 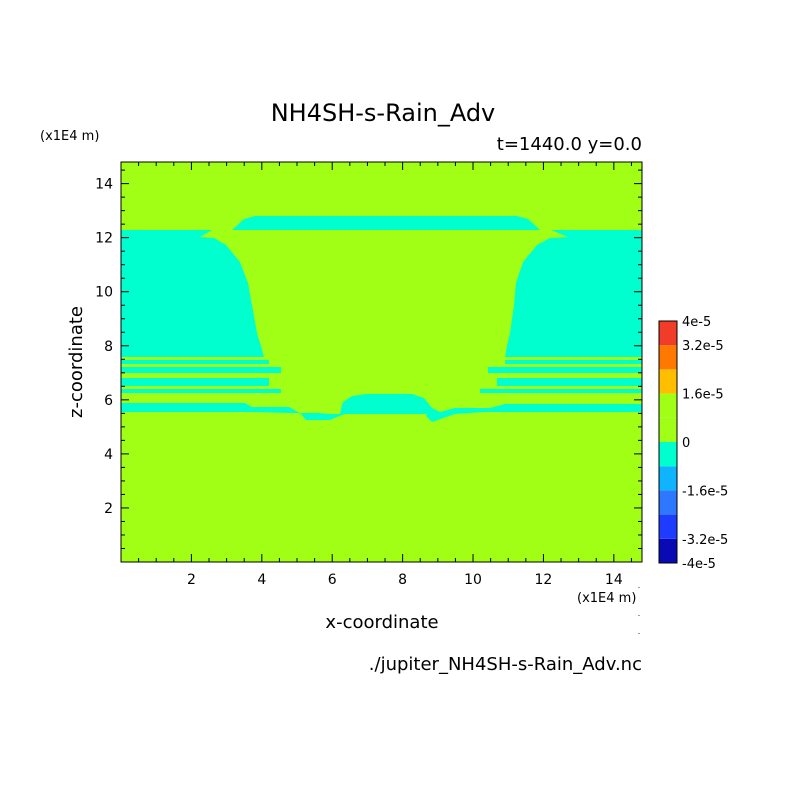 What do you see at coordinates (402, 580) in the screenshot?
I see `x-tick-label: 8` at bounding box center [402, 580].